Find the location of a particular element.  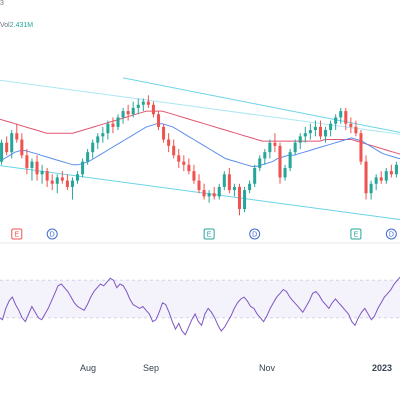

event-box is located at coordinates (356, 234).